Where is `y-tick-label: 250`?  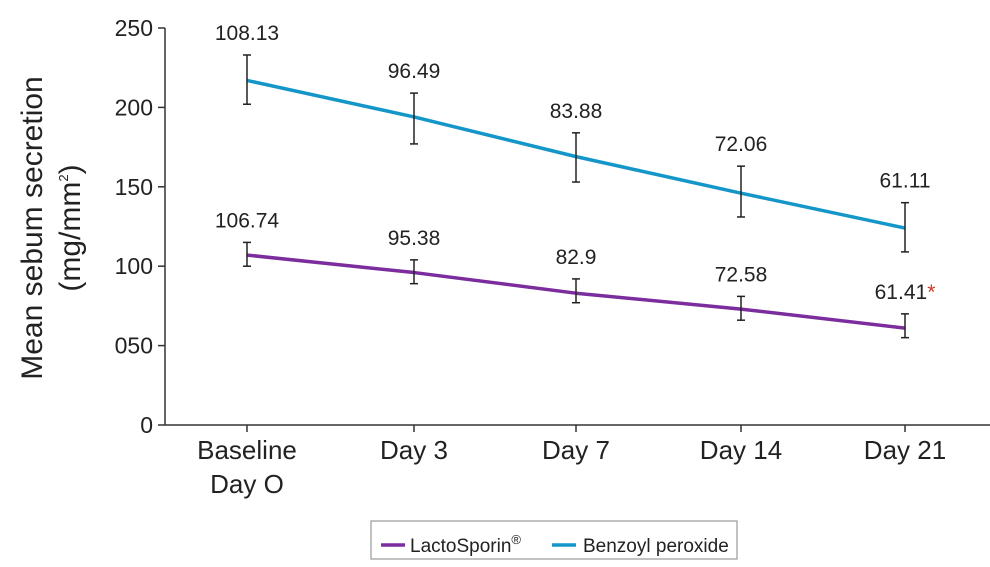 y-tick-label: 250 is located at coordinates (134, 28).